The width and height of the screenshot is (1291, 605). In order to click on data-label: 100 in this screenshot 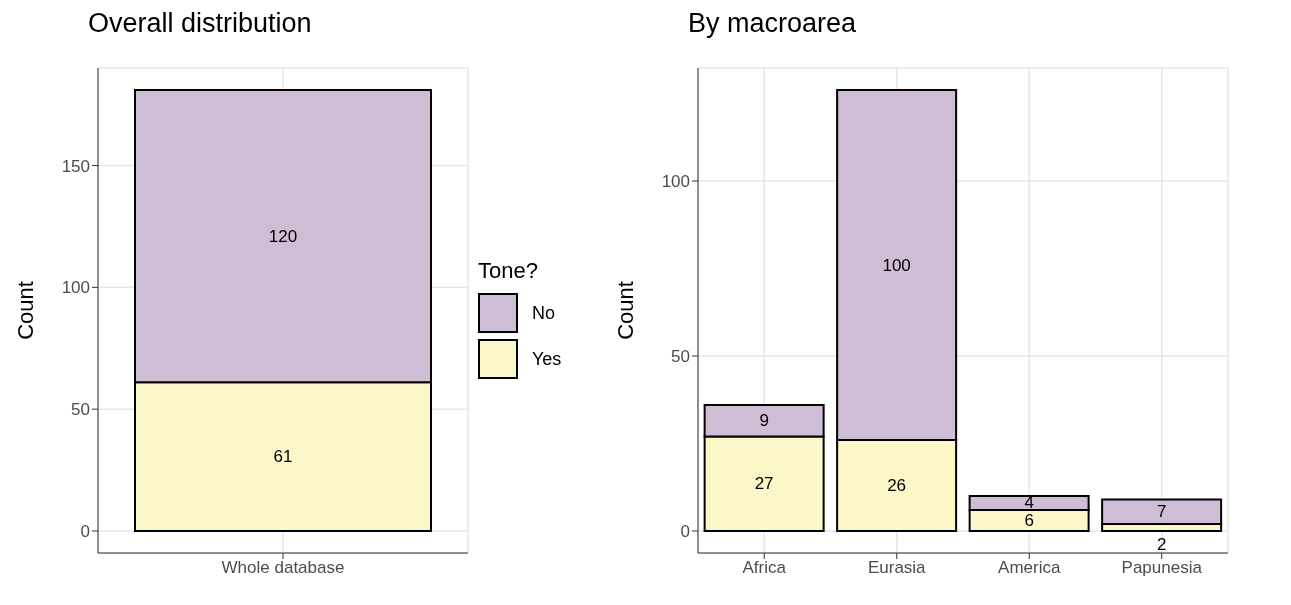, I will do `click(896, 265)`.